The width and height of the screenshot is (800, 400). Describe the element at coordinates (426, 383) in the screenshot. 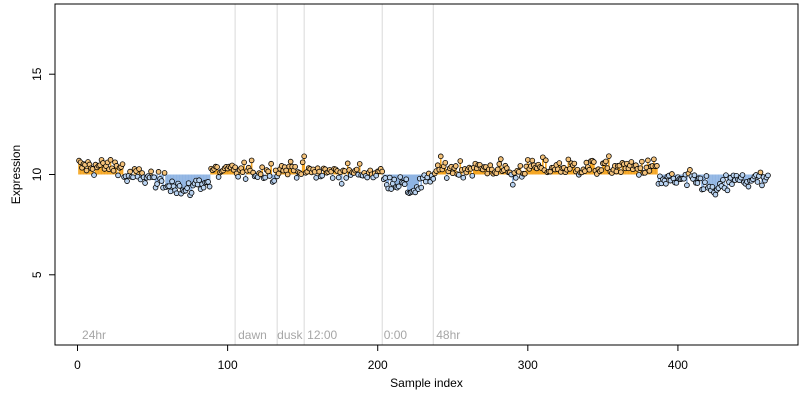

I see `x-axis-label: Sample index` at that location.